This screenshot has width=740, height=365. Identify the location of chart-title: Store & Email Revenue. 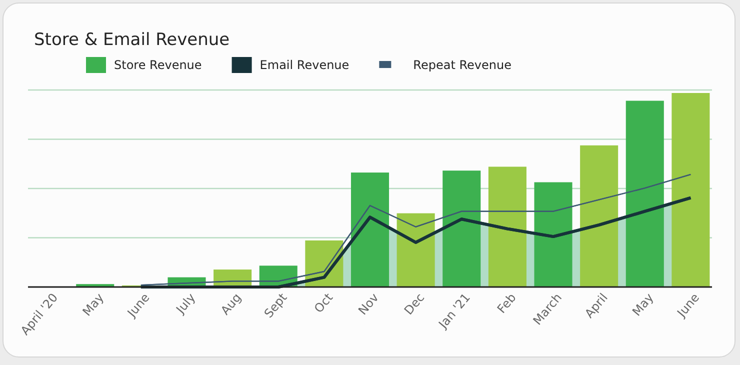
(132, 40).